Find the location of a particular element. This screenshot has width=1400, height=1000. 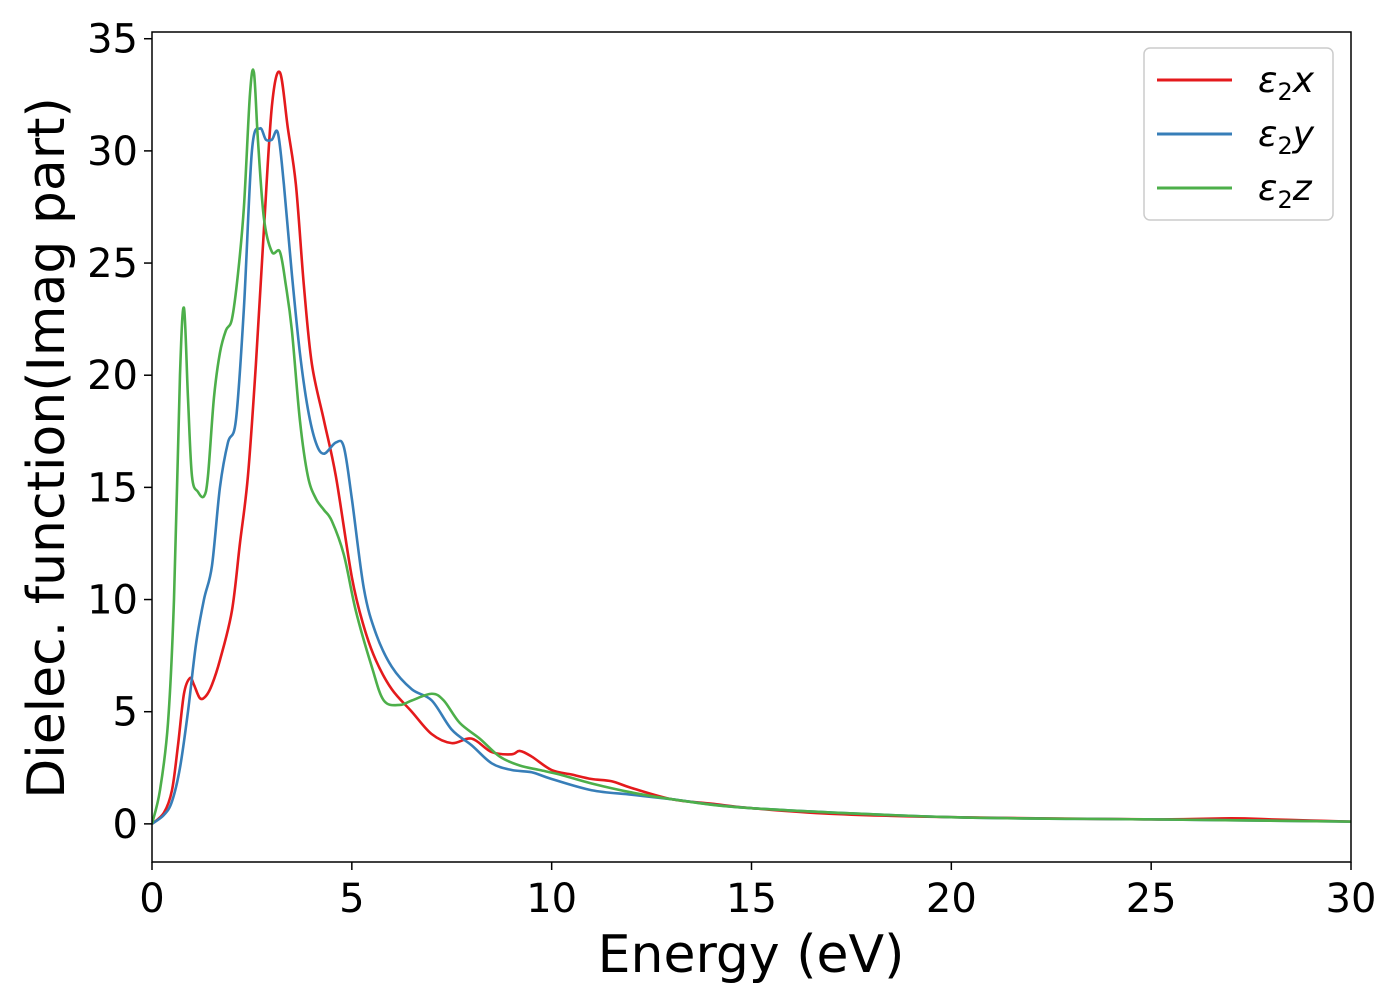

y-tick-label: 30 is located at coordinates (112, 152).